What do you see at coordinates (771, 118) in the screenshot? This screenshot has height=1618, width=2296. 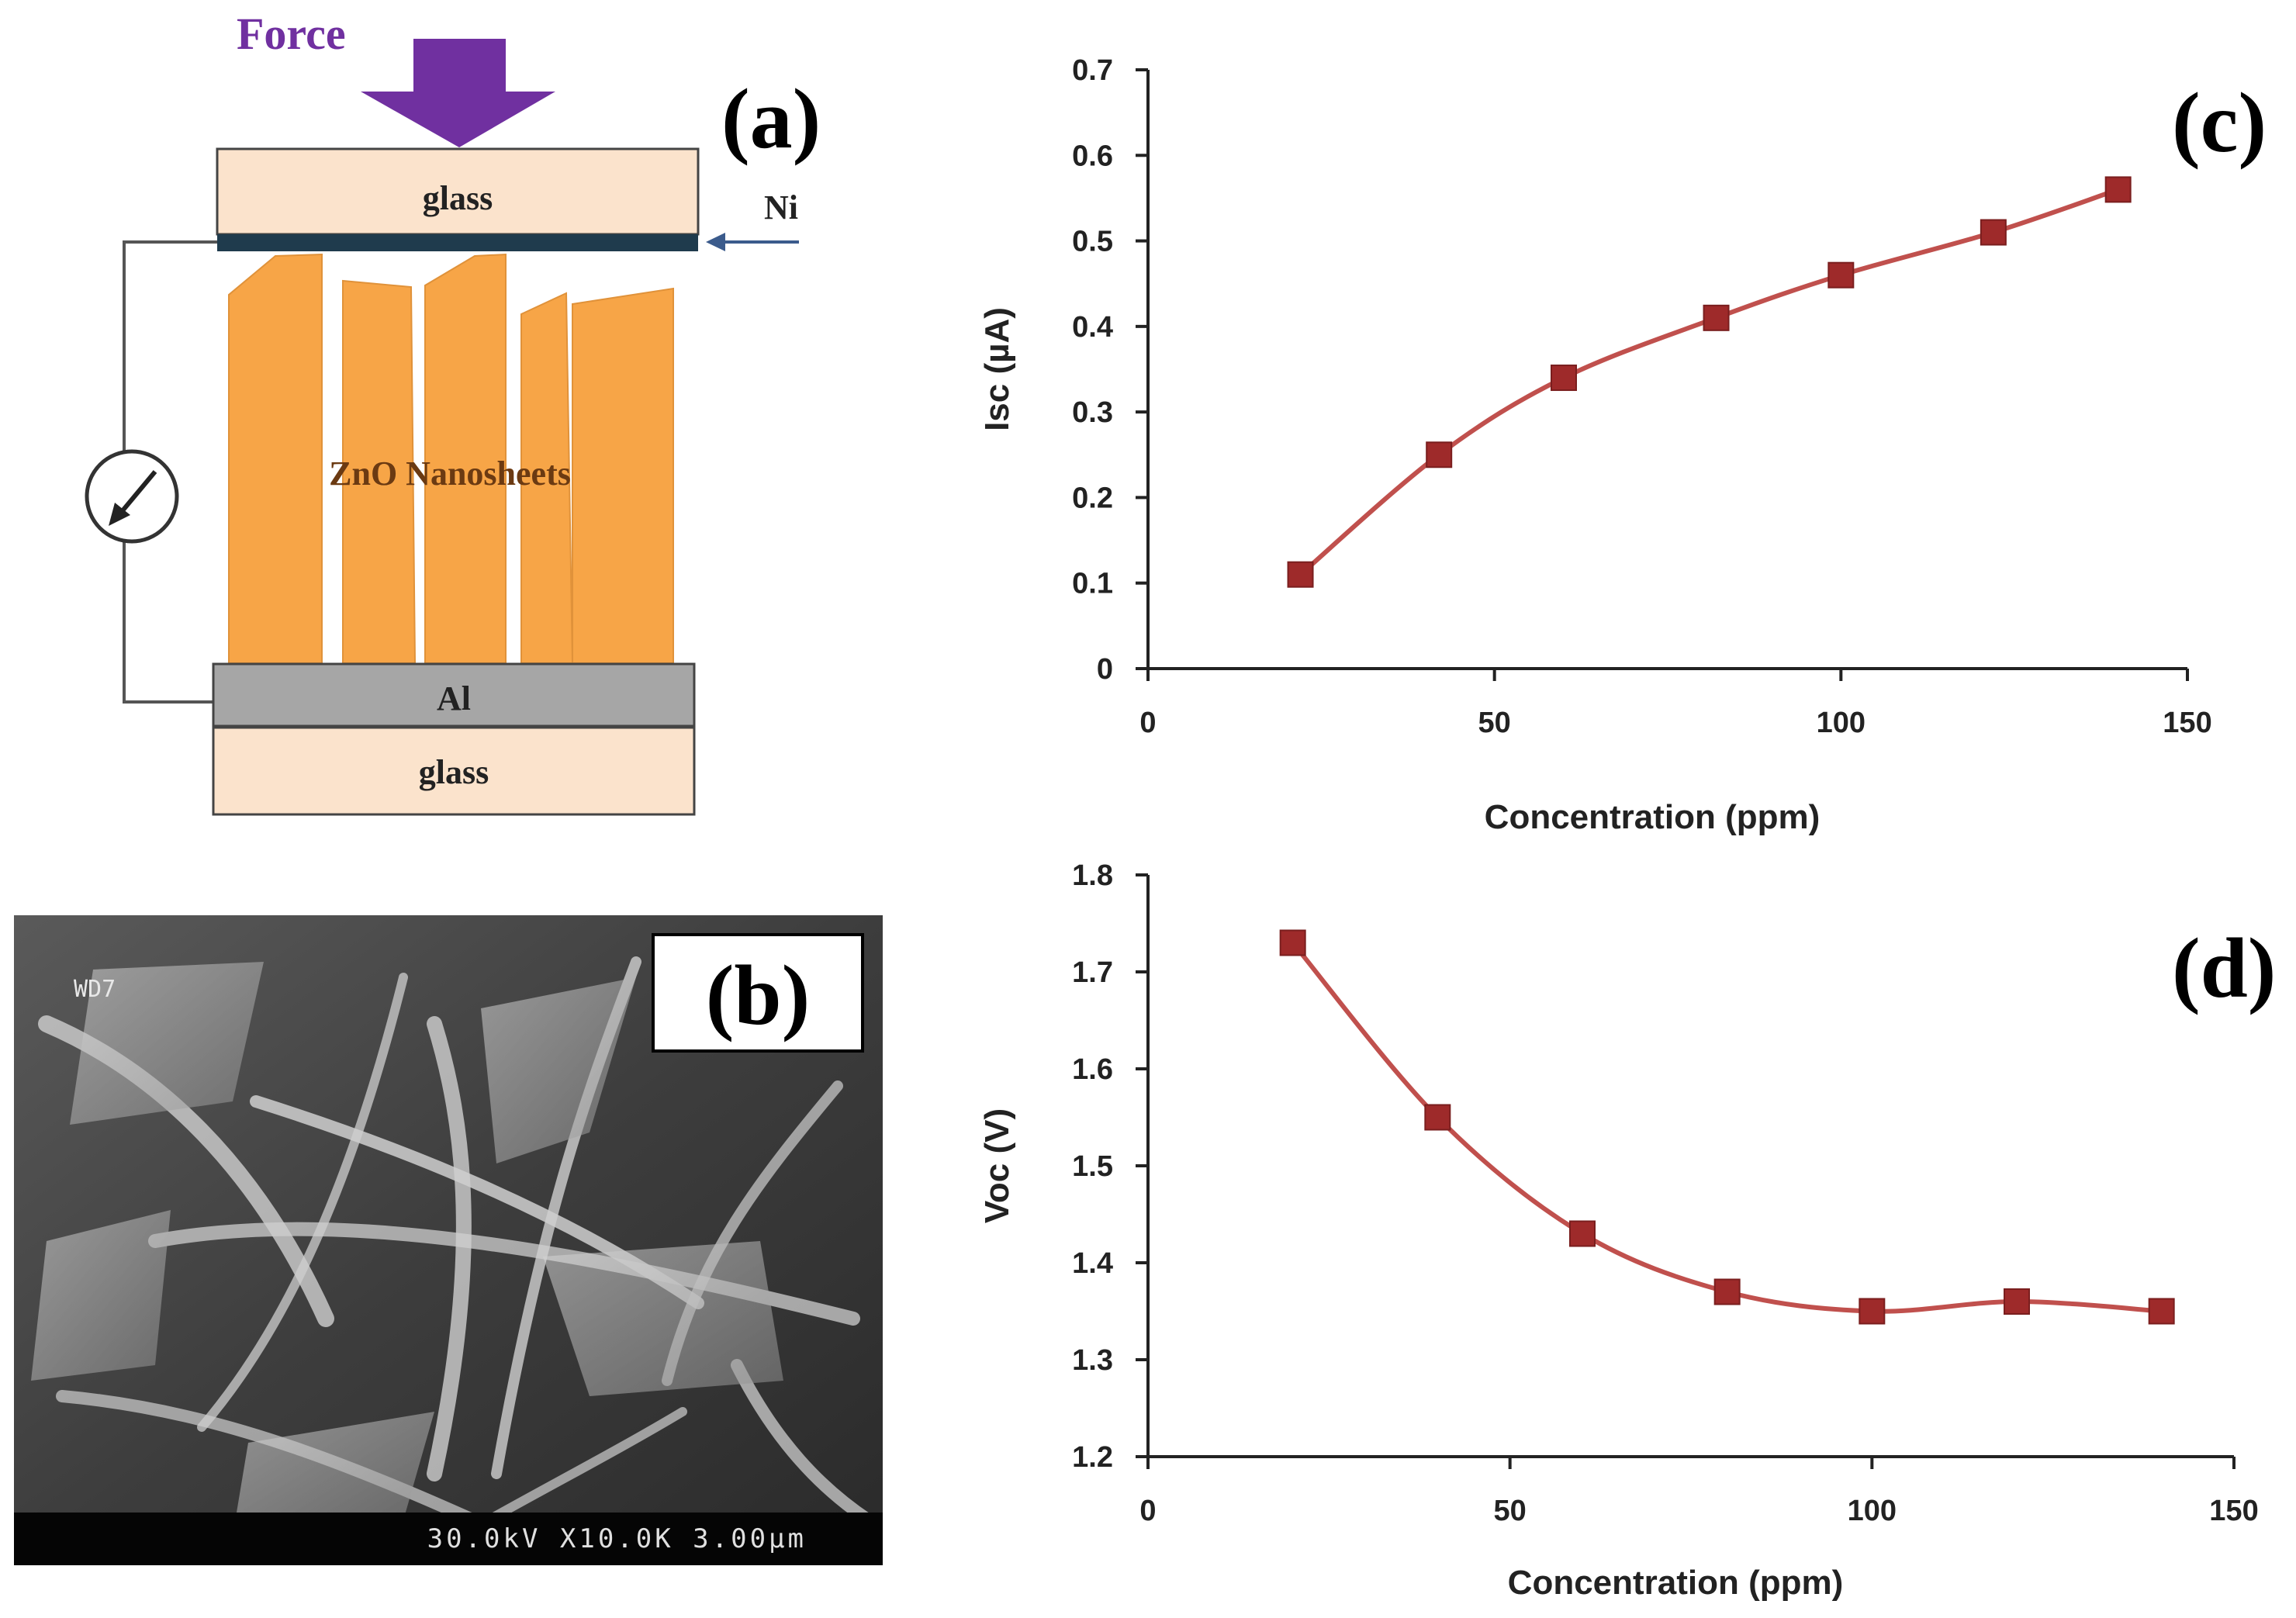 I see `panel-a-label: (a)` at bounding box center [771, 118].